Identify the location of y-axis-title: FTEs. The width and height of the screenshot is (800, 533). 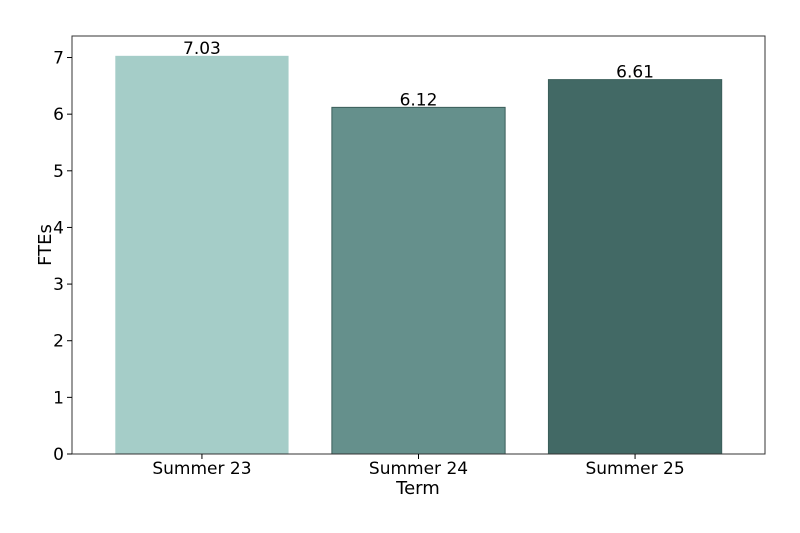
(45, 245).